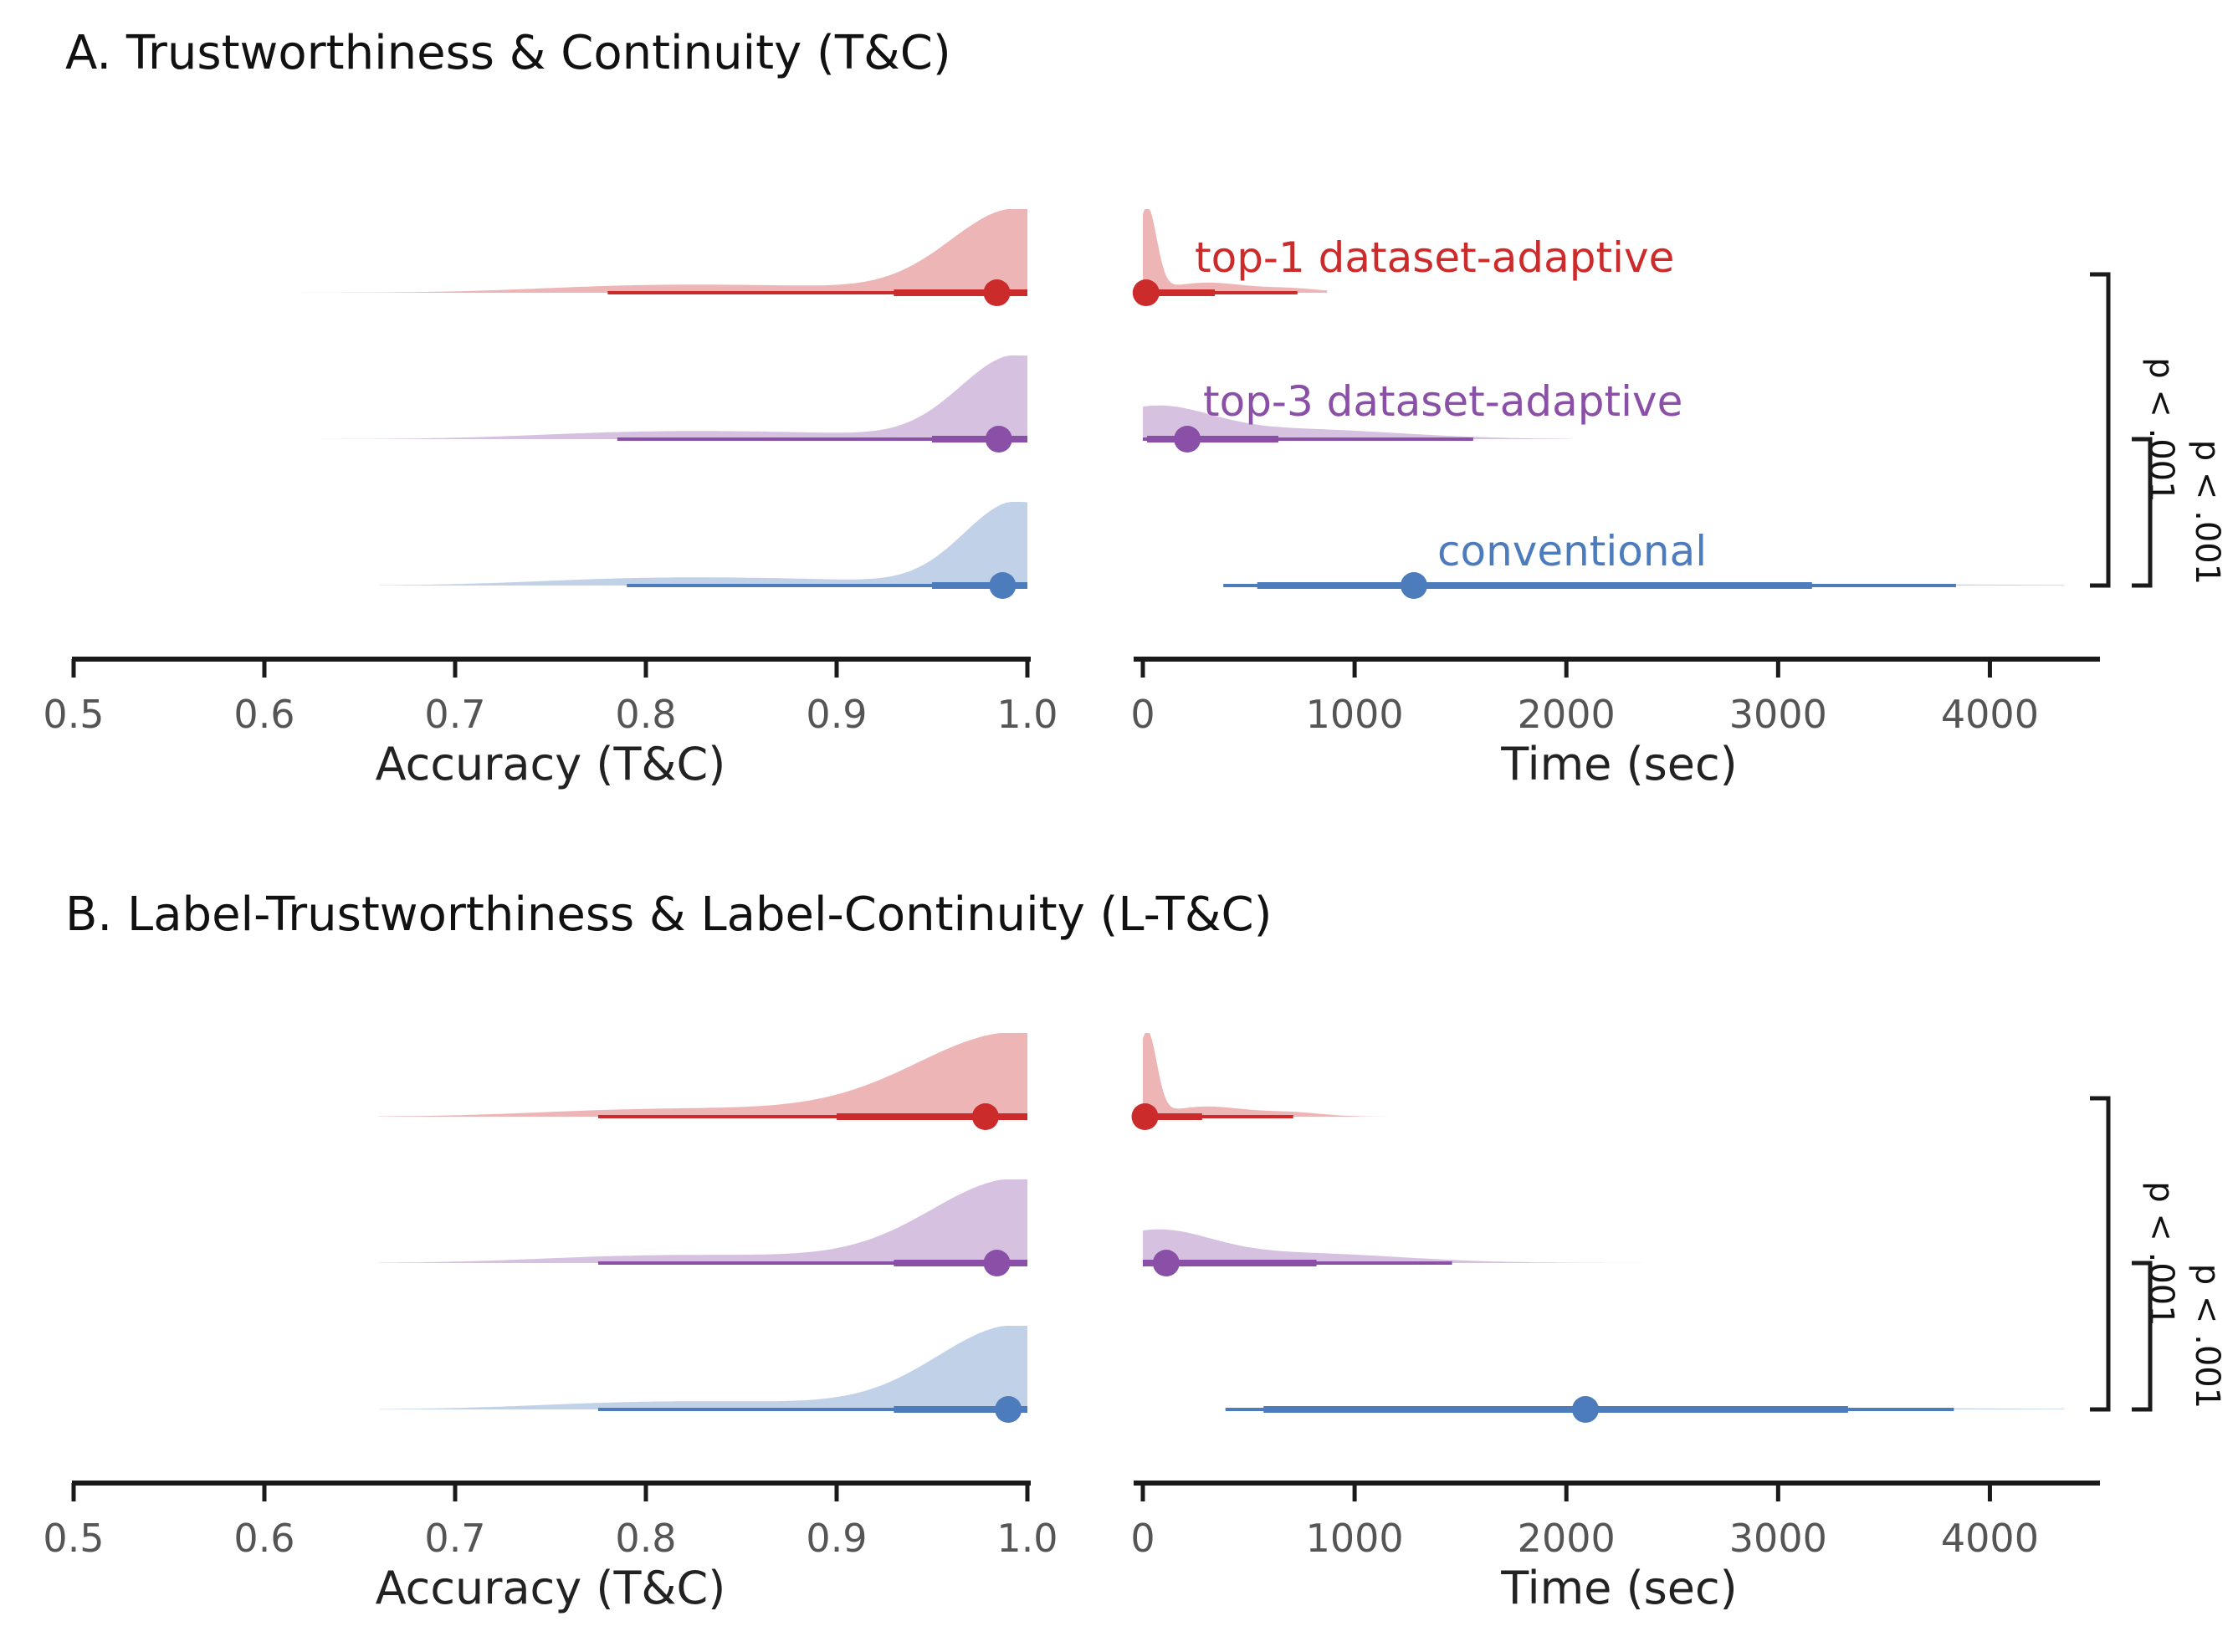 This screenshot has width=2238, height=1652. What do you see at coordinates (1572, 551) in the screenshot?
I see `series-label: conventional` at bounding box center [1572, 551].